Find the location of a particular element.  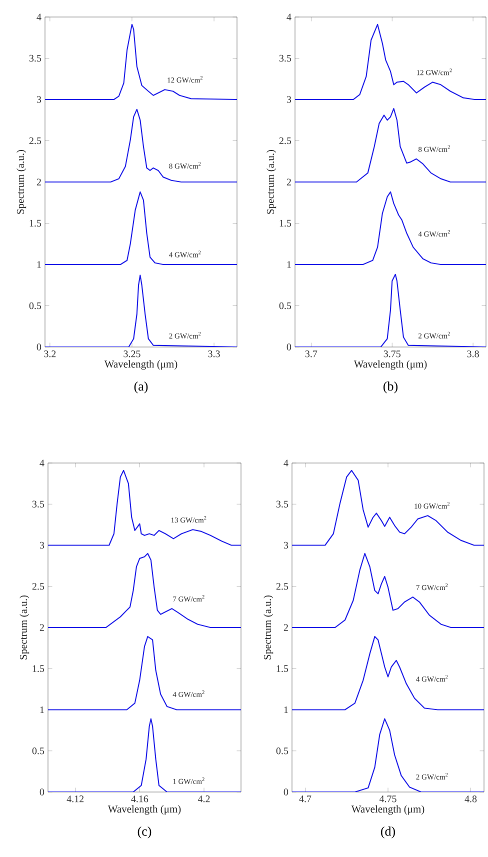

x-tick-label: 4.16 is located at coordinates (139, 799).